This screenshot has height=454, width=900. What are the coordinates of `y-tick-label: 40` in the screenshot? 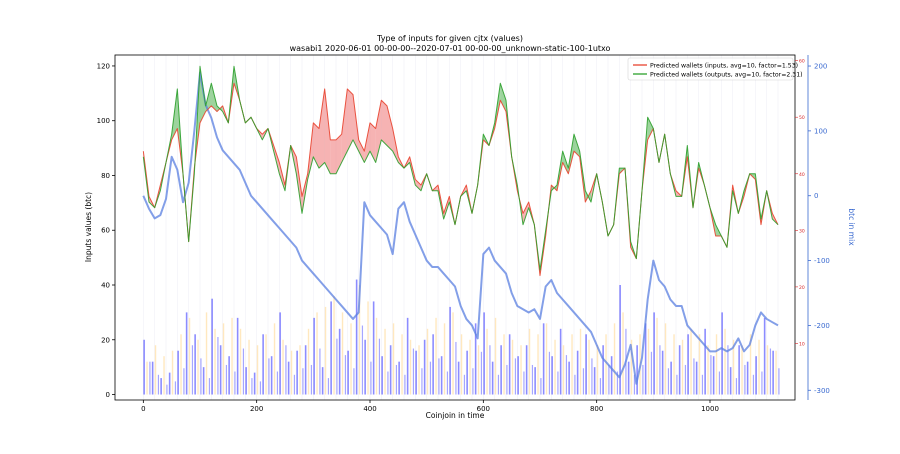 It's located at (105, 286).